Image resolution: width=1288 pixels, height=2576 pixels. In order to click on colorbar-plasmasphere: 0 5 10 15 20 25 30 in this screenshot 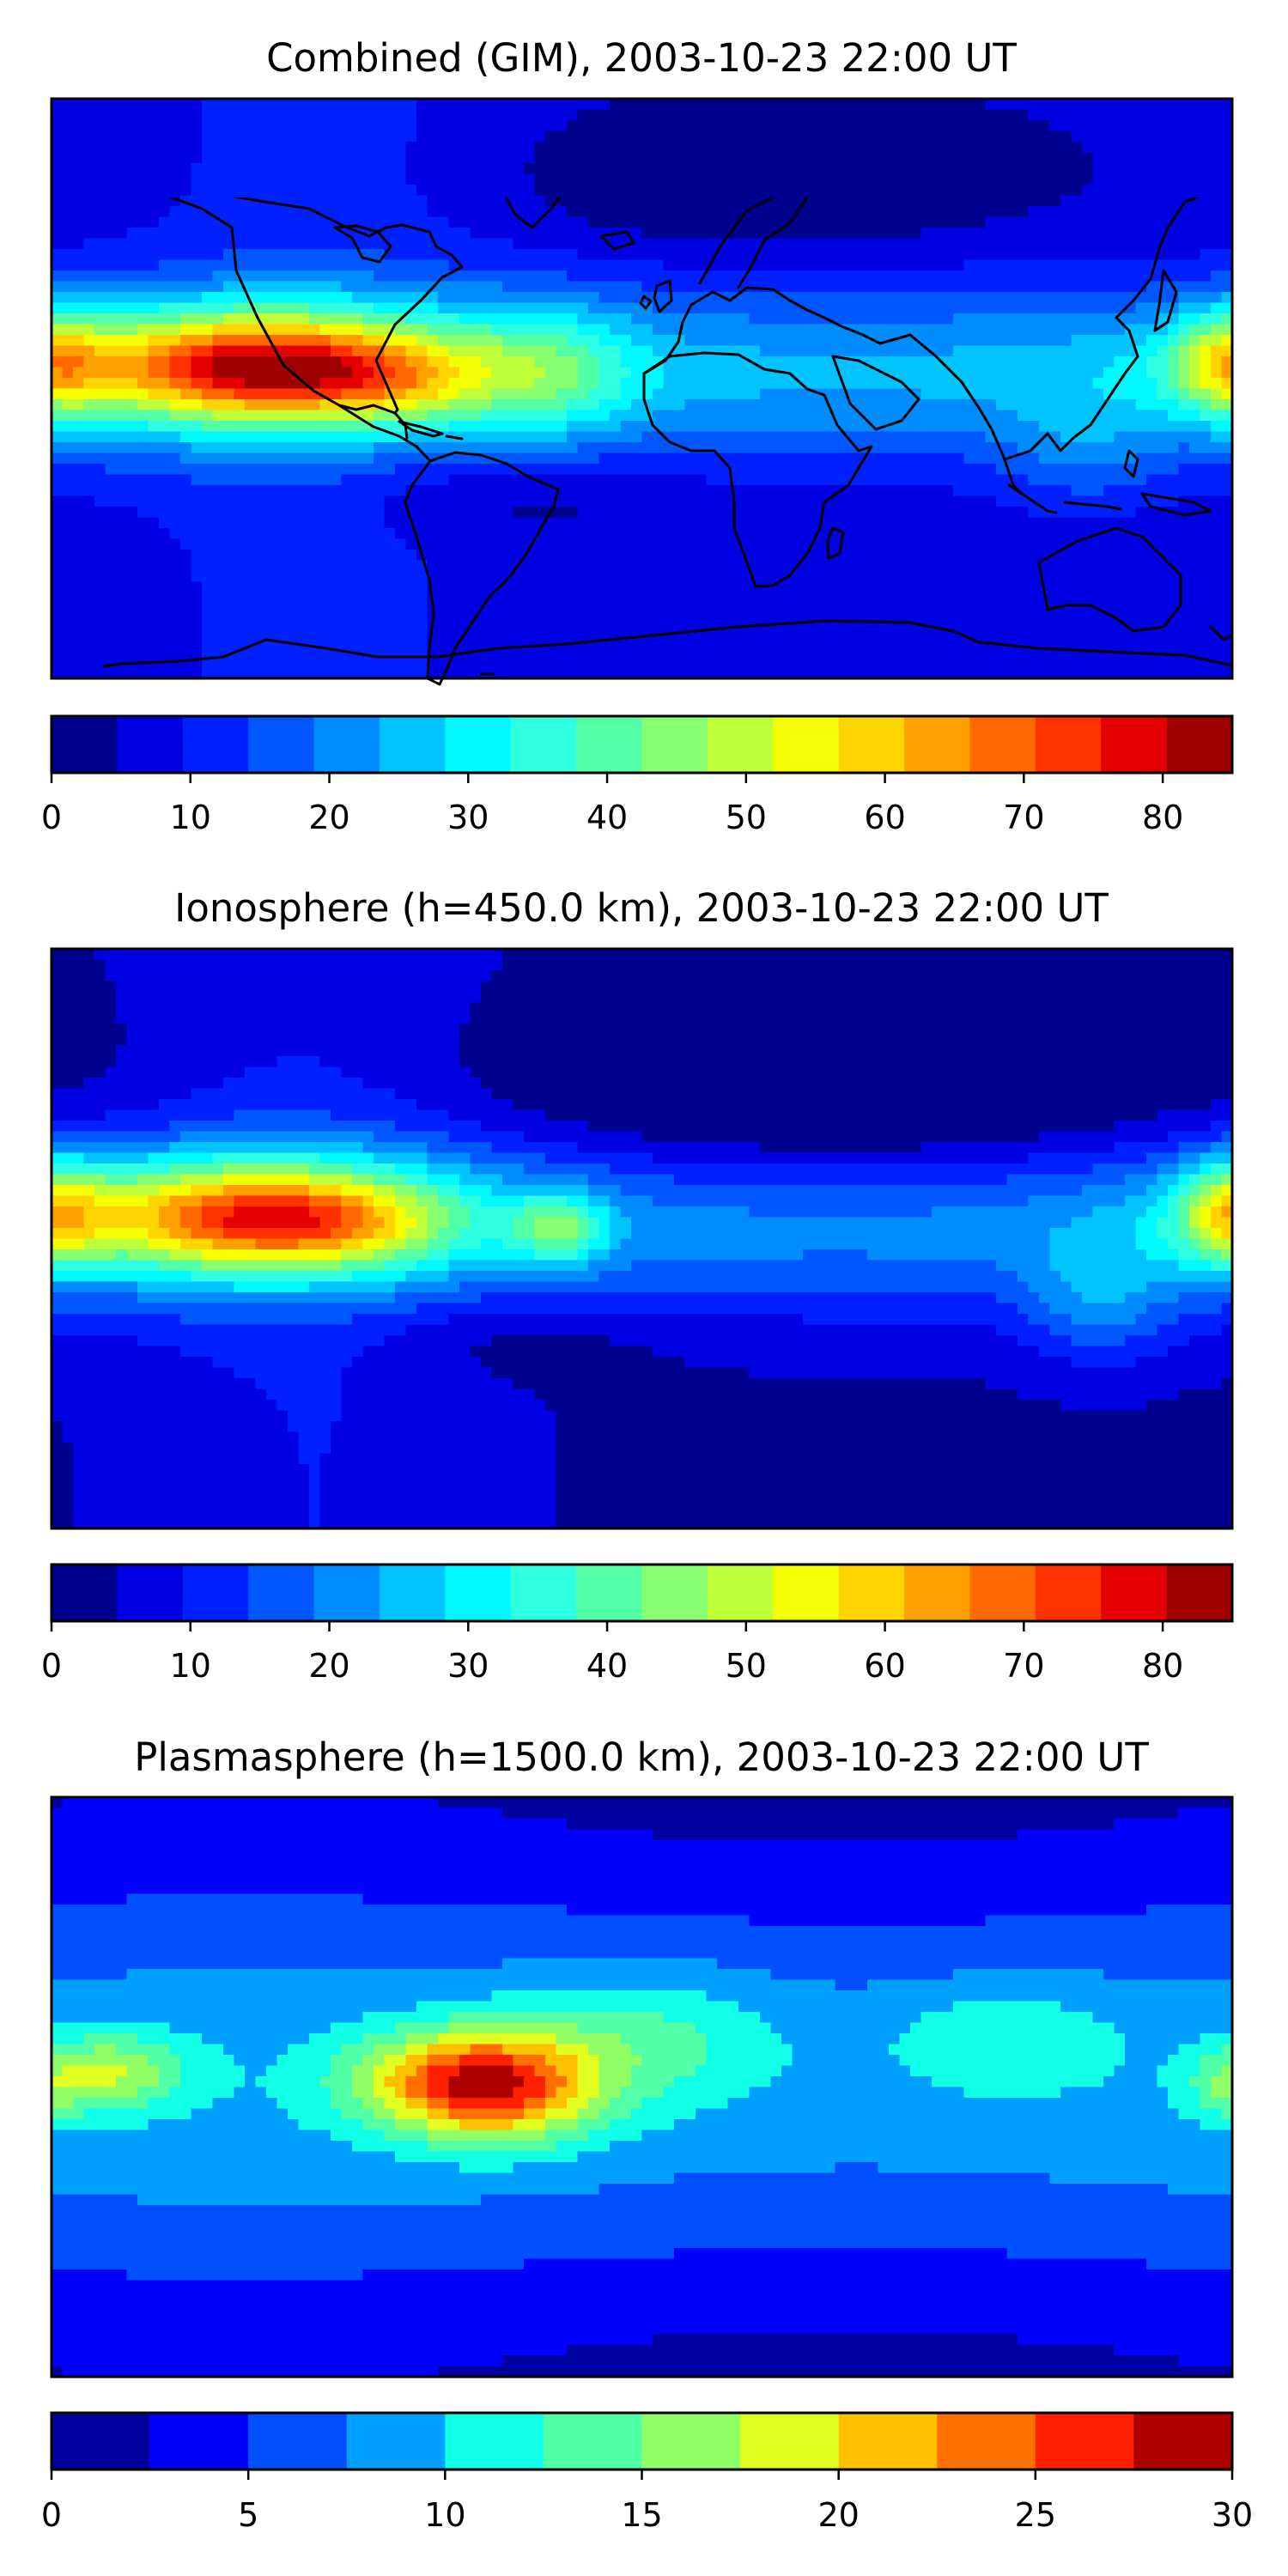, I will do `click(647, 2472)`.